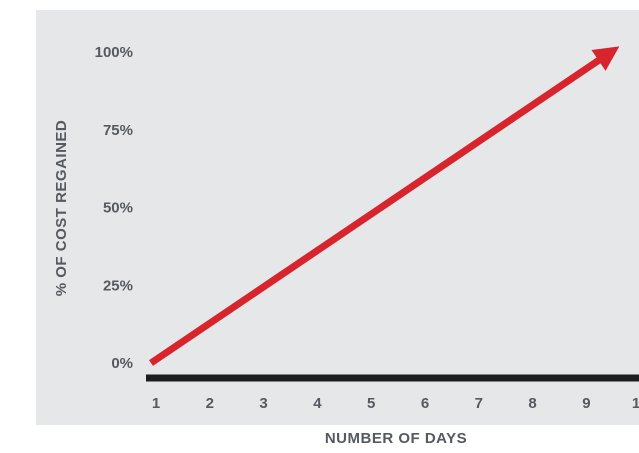 This screenshot has height=453, width=639. Describe the element at coordinates (61, 208) in the screenshot. I see `y-axis-label: % OF COST REGAINED` at that location.